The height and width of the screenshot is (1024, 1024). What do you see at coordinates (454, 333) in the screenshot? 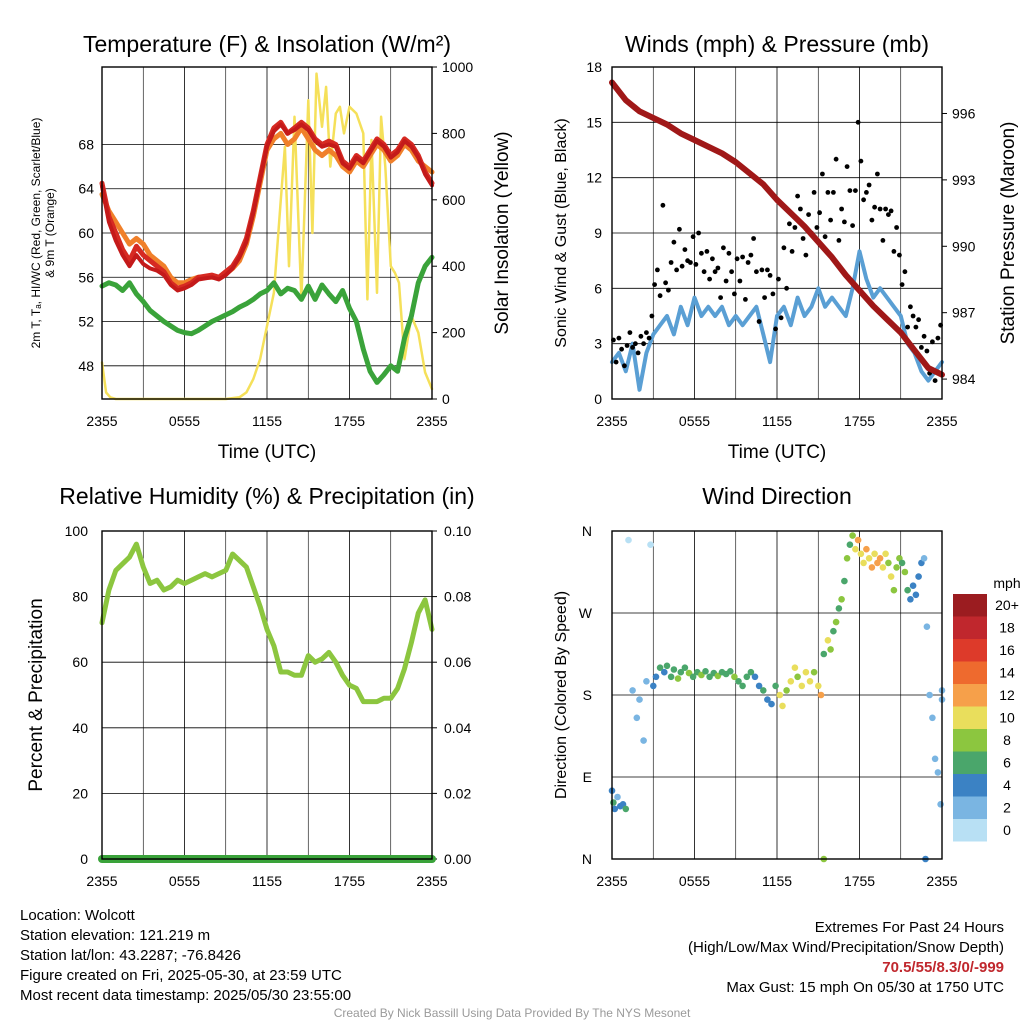
I see `y-right-tick-label: 200` at bounding box center [454, 333].